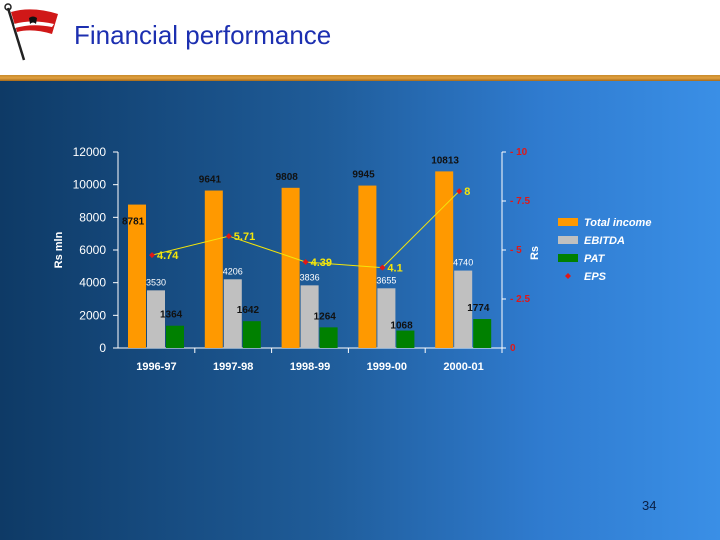  Describe the element at coordinates (321, 263) in the screenshot. I see `label-eps: 4.39` at that location.